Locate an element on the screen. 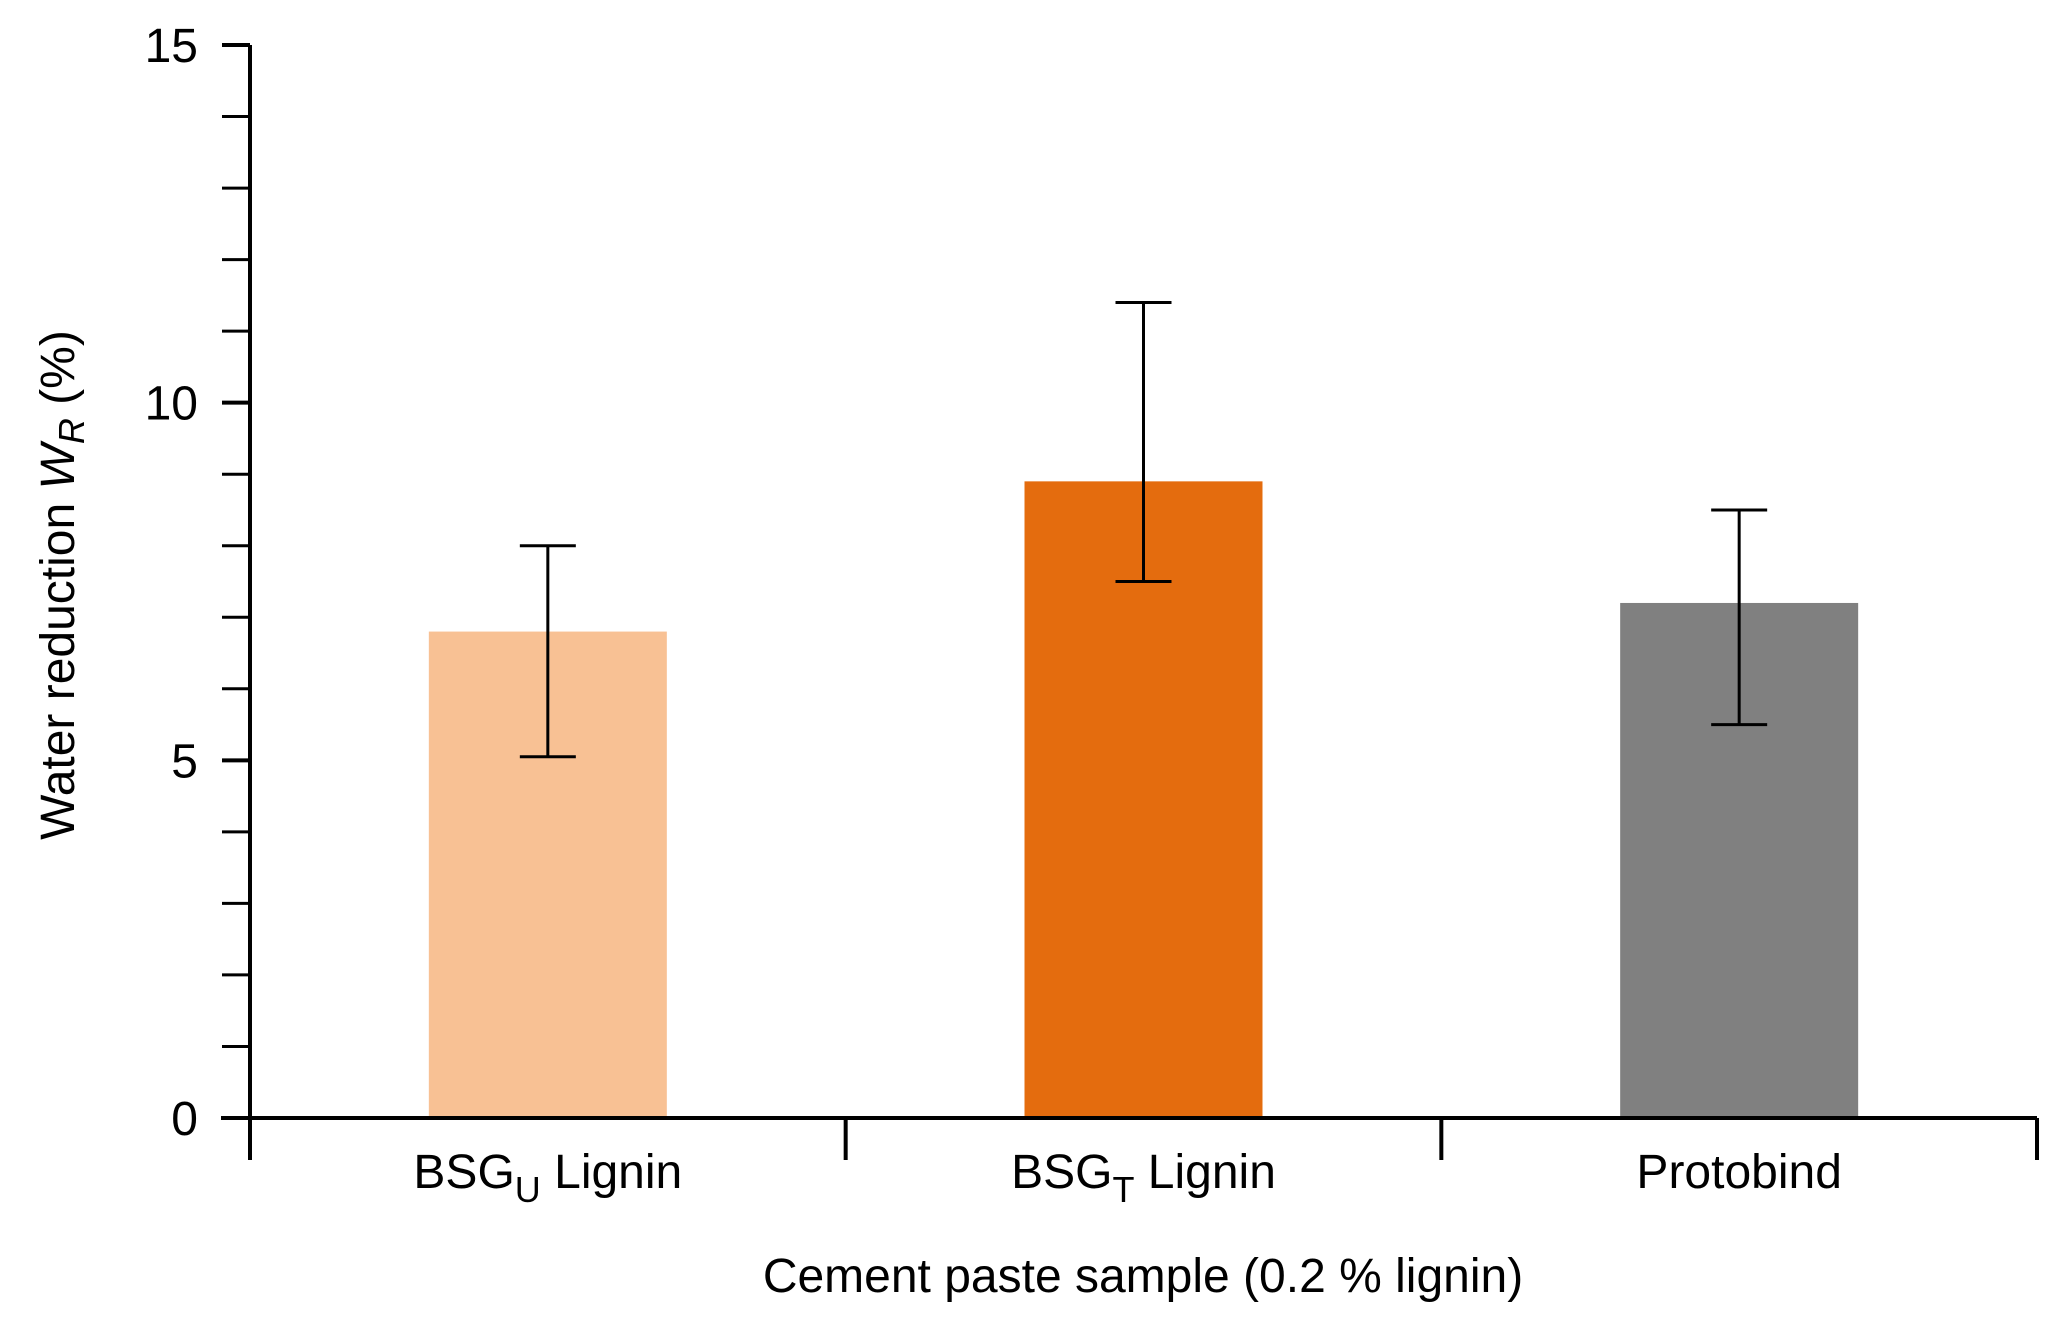  x-category-label-1: BSGU Lignin is located at coordinates (547, 1178).